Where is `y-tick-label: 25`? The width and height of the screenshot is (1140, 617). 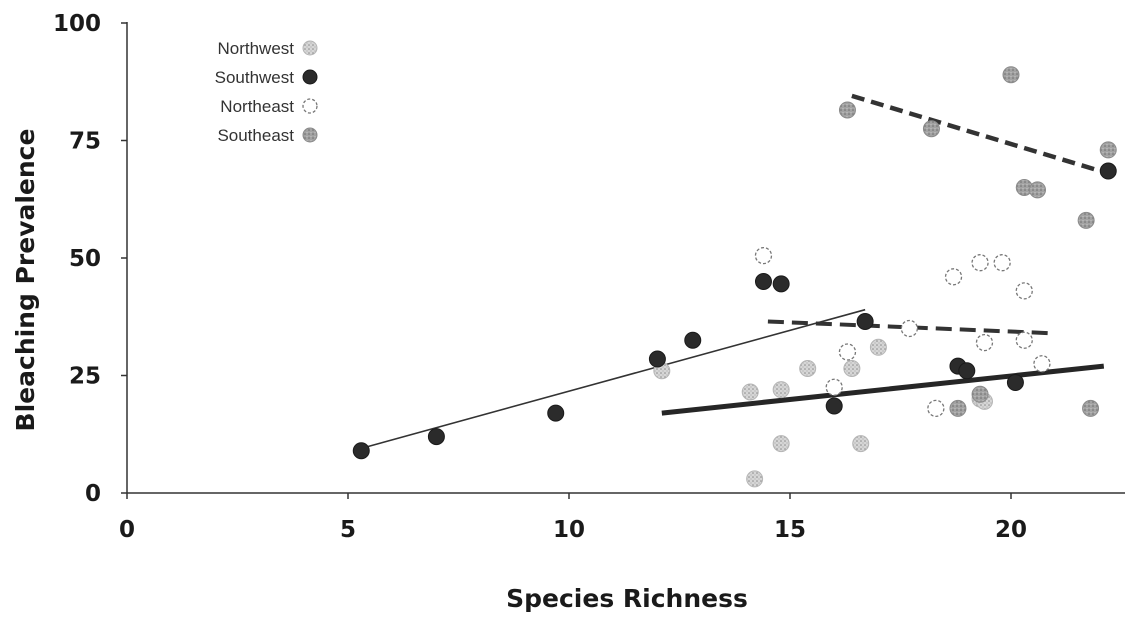 y-tick-label: 25 is located at coordinates (85, 377).